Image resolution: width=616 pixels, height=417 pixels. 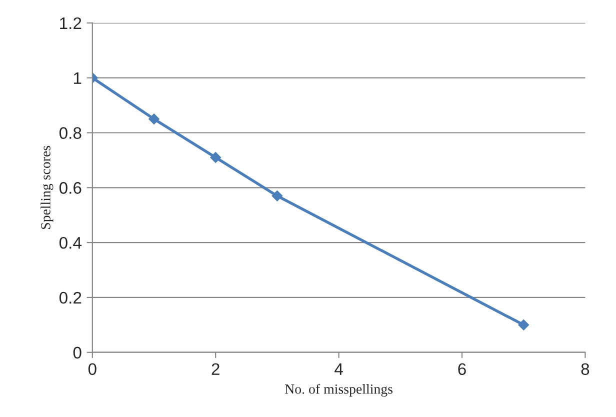 I want to click on y-tick-label: 0.6, so click(x=70, y=188).